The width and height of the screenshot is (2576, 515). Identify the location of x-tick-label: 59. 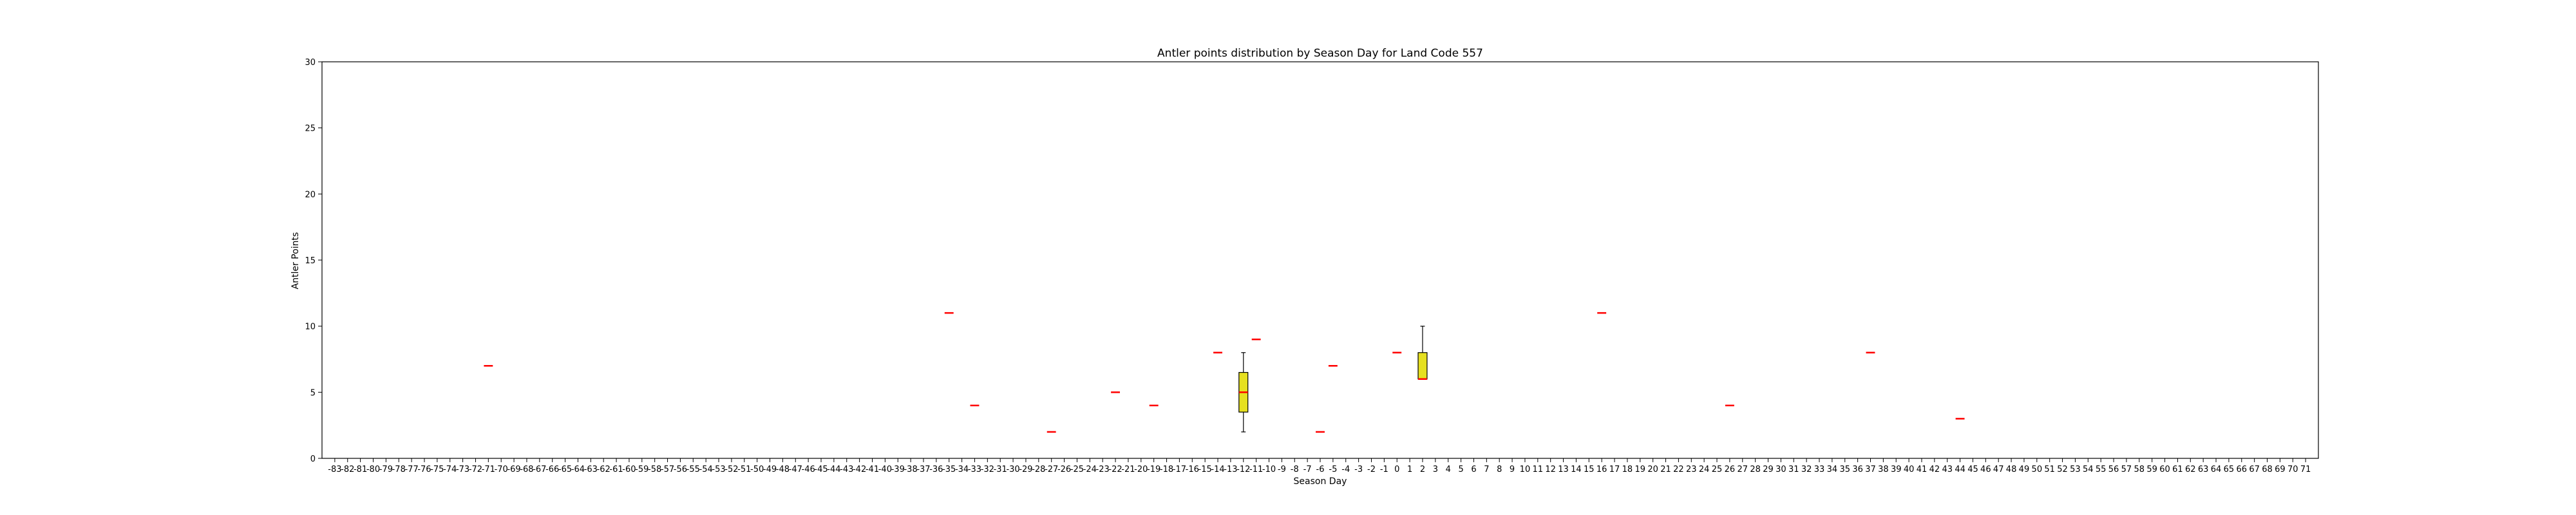
(2151, 470).